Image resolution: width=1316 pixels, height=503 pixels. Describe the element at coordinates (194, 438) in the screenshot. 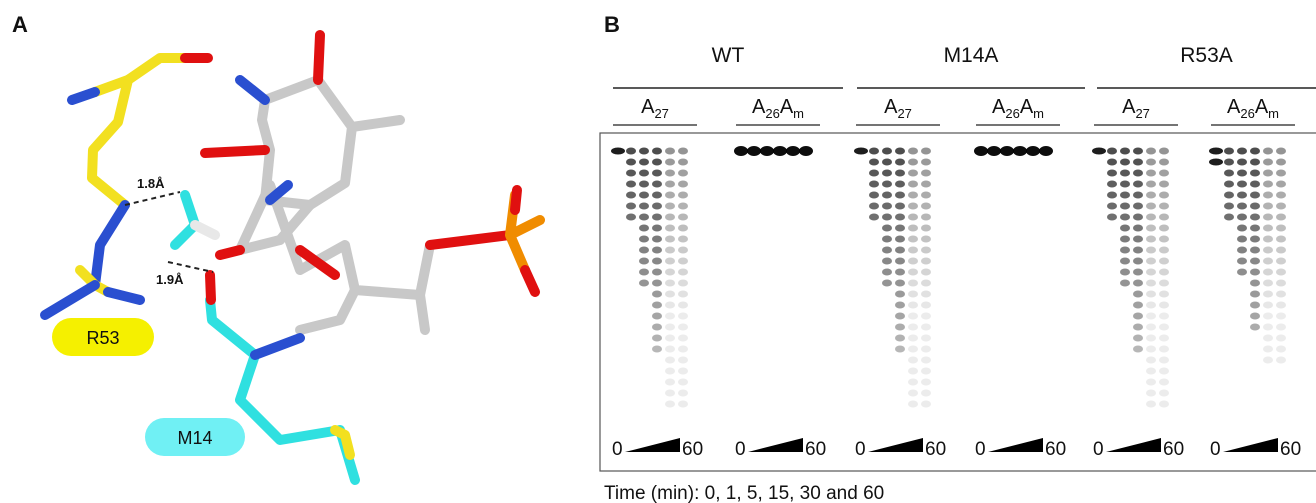

I see `residue-label: M14` at that location.